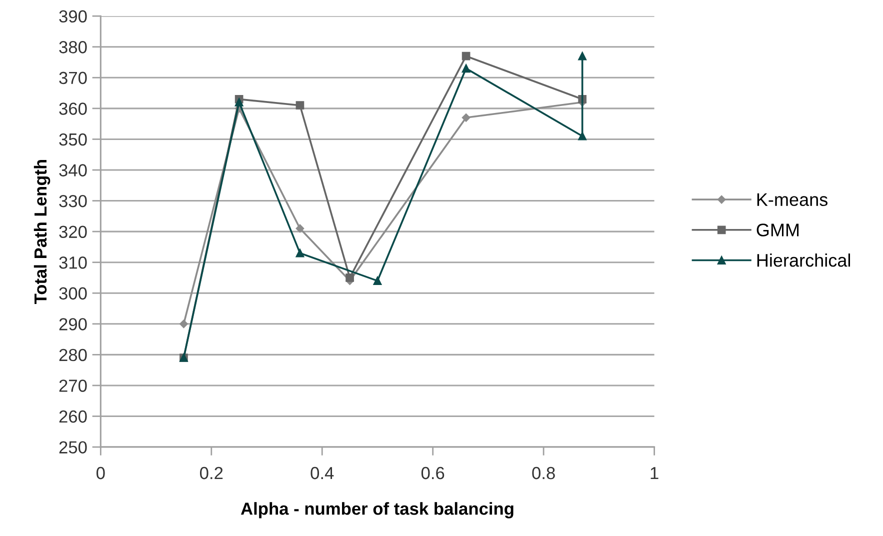 This screenshot has height=536, width=883. Describe the element at coordinates (211, 473) in the screenshot. I see `x-tick-label: 0.2` at that location.